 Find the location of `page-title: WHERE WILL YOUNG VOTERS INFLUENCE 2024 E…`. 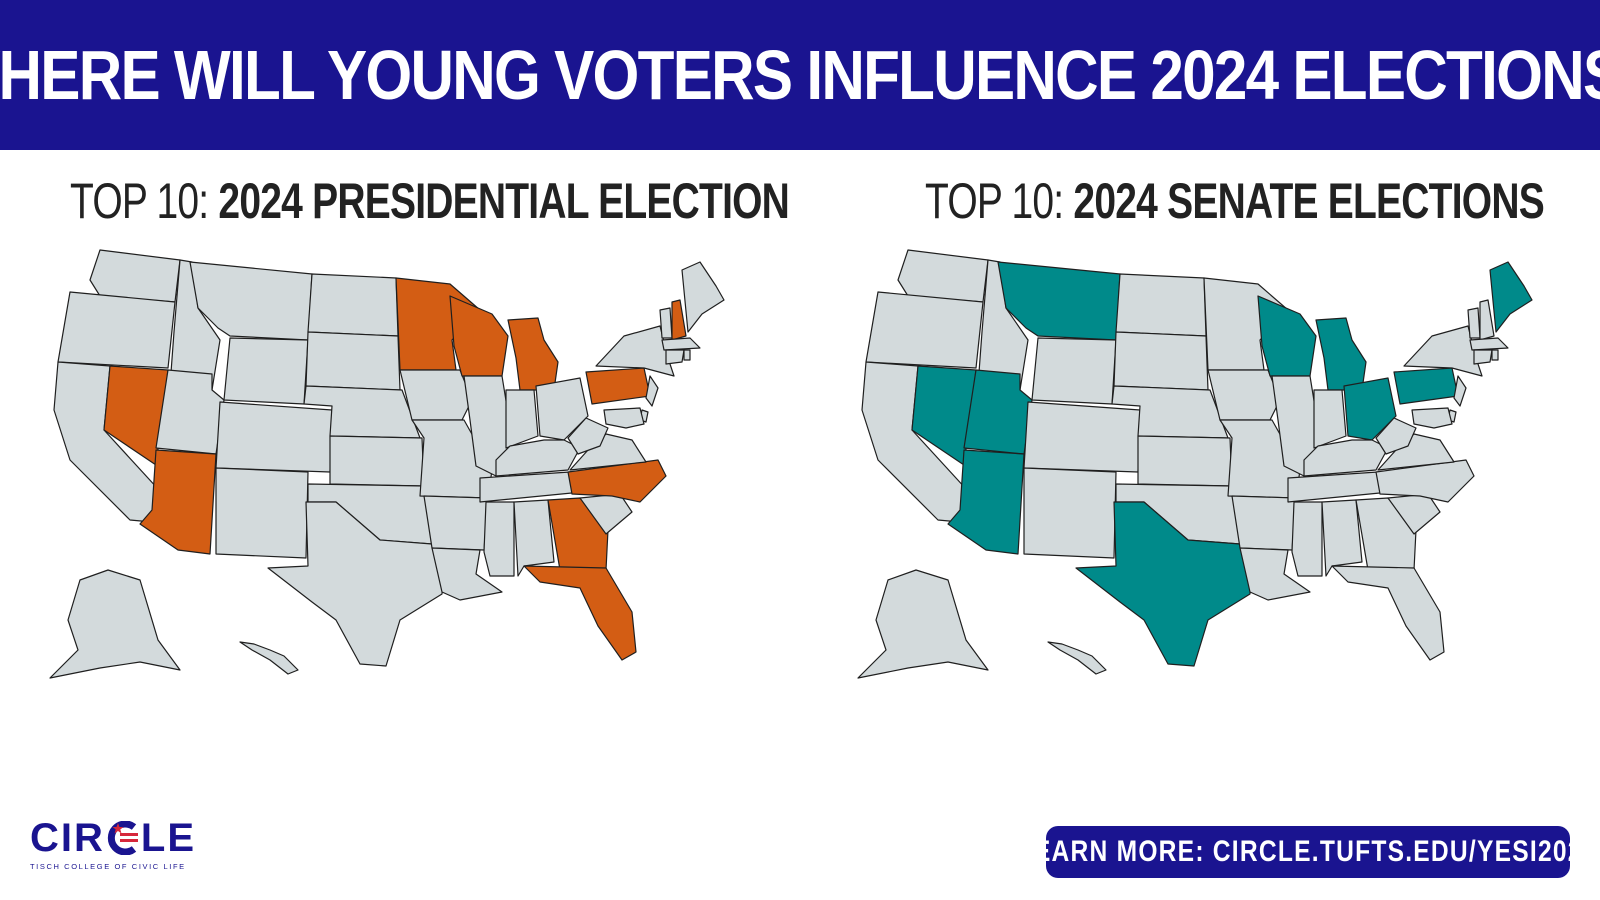

page-title: WHERE WILL YOUNG VOTERS INFLUENCE 2024 E… is located at coordinates (800, 75).